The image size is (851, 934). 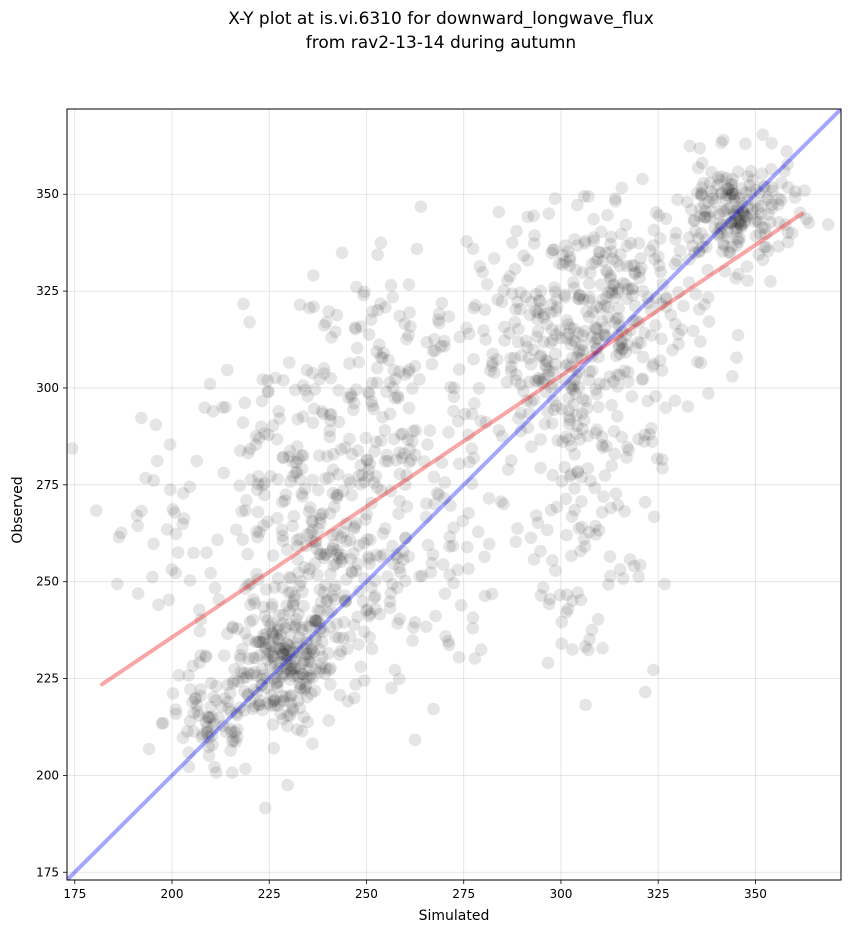 I want to click on x-tick-label: 300, so click(x=561, y=894).